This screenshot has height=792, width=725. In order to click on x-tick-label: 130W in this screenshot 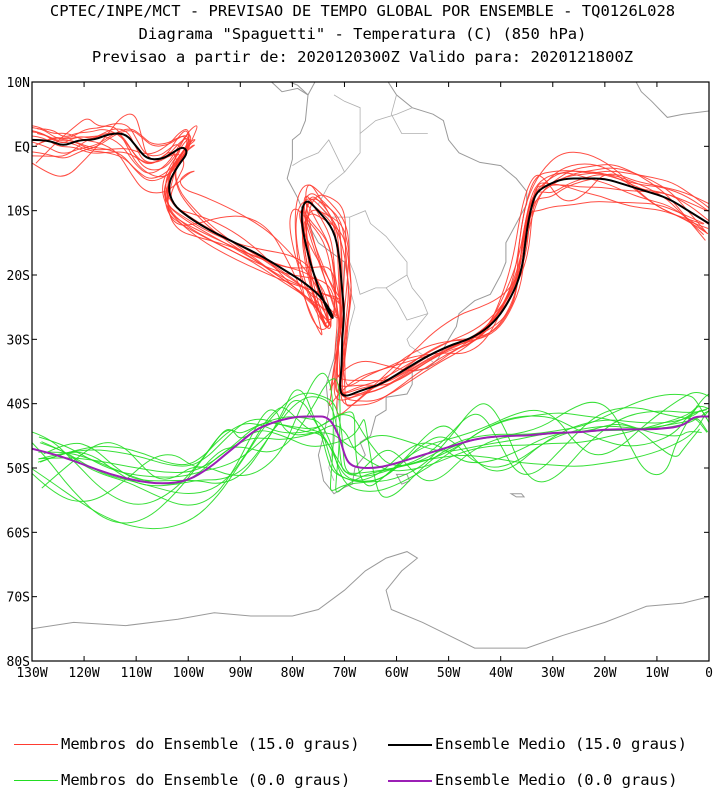, I will do `click(31, 673)`.